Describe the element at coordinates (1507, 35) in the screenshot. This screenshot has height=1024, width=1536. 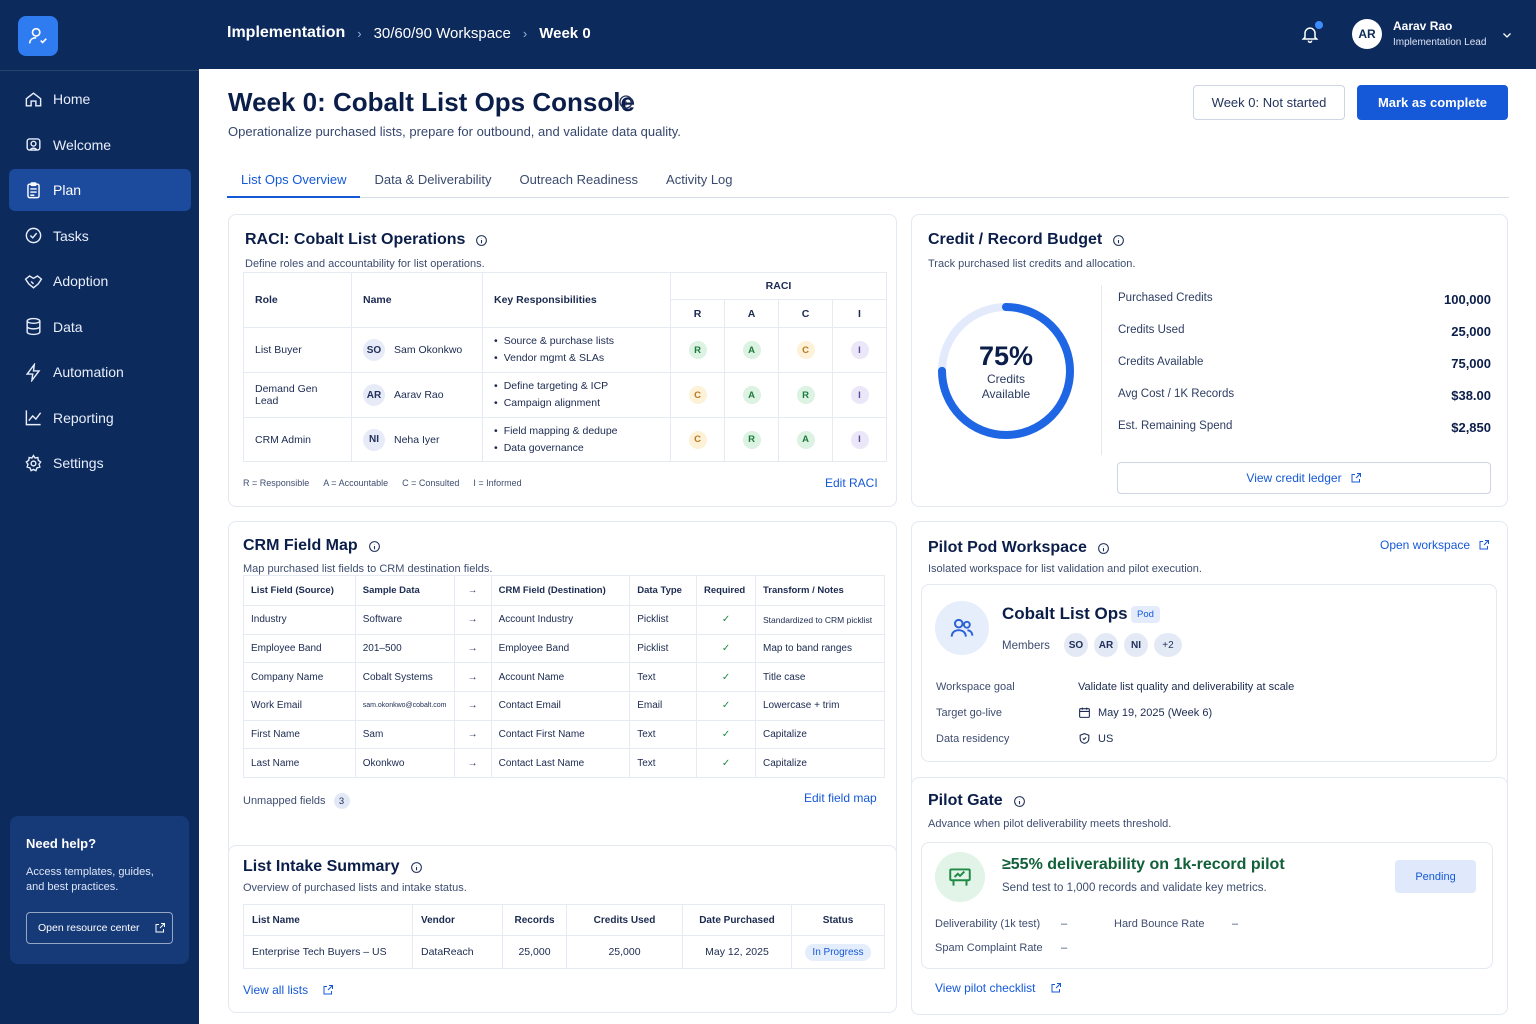
I see `chevron-down-icon` at that location.